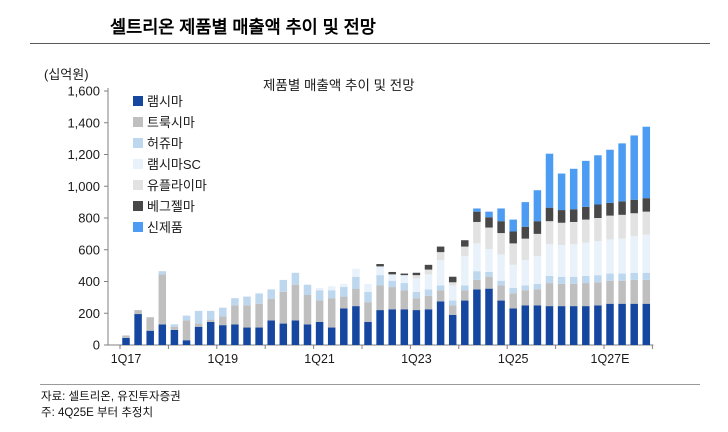 The width and height of the screenshot is (728, 432). I want to click on x-axis-tick-label: 1Q23, so click(416, 359).